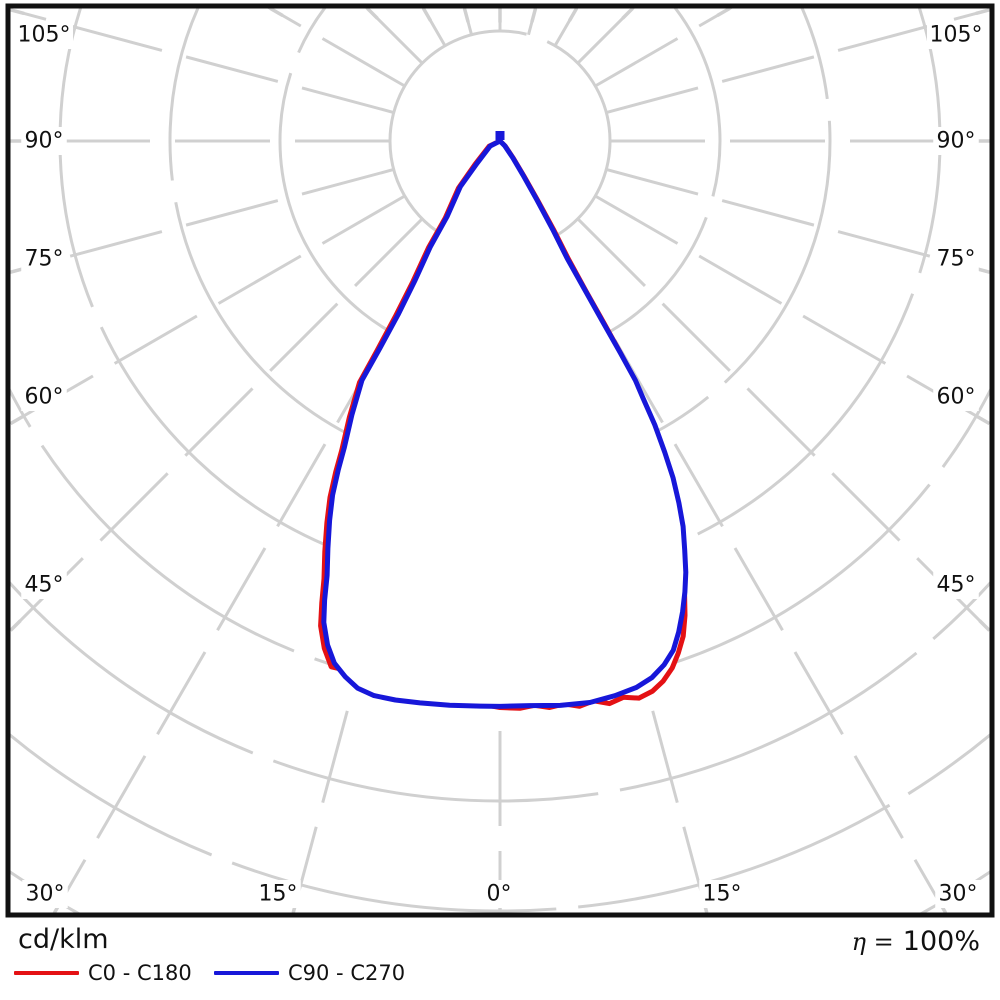 The width and height of the screenshot is (1000, 1000). What do you see at coordinates (347, 973) in the screenshot?
I see `legend-label-c90-c270: C90 - C270` at bounding box center [347, 973].